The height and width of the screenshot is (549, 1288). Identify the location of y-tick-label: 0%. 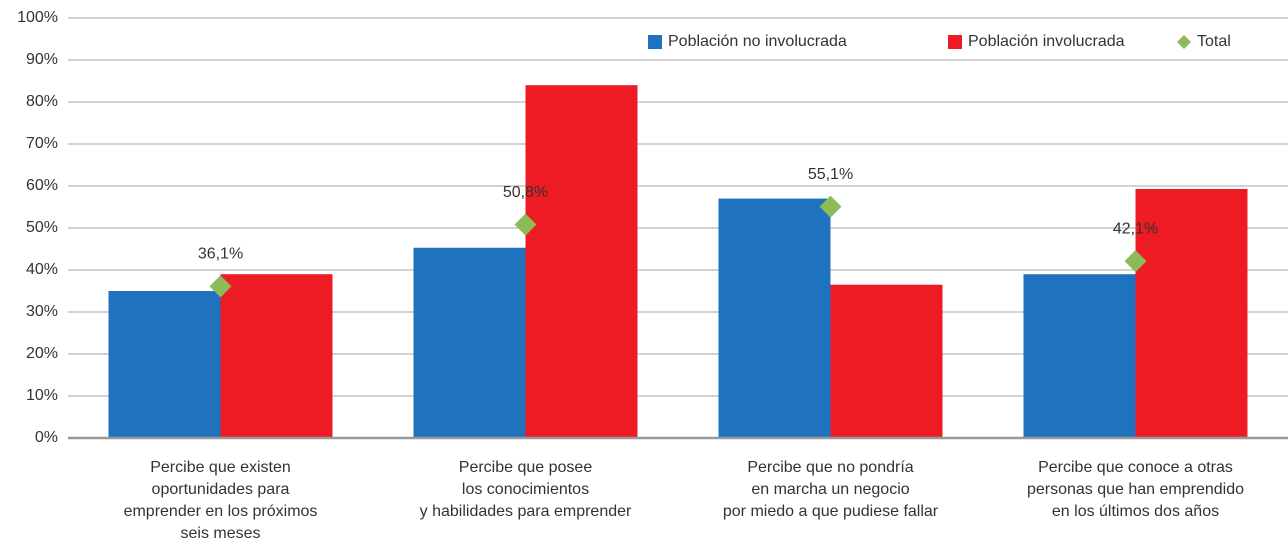
(46, 437).